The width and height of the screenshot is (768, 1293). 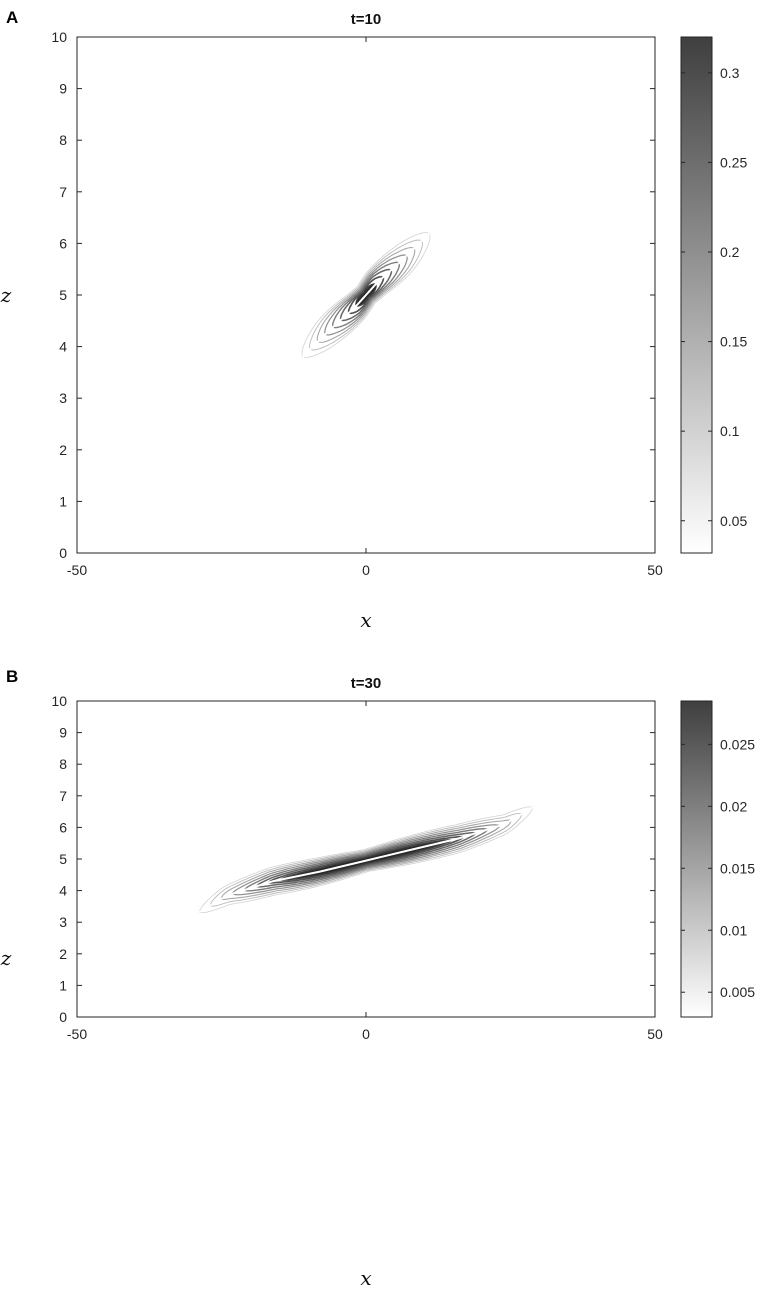 What do you see at coordinates (366, 19) in the screenshot?
I see `plot-title: t=10` at bounding box center [366, 19].